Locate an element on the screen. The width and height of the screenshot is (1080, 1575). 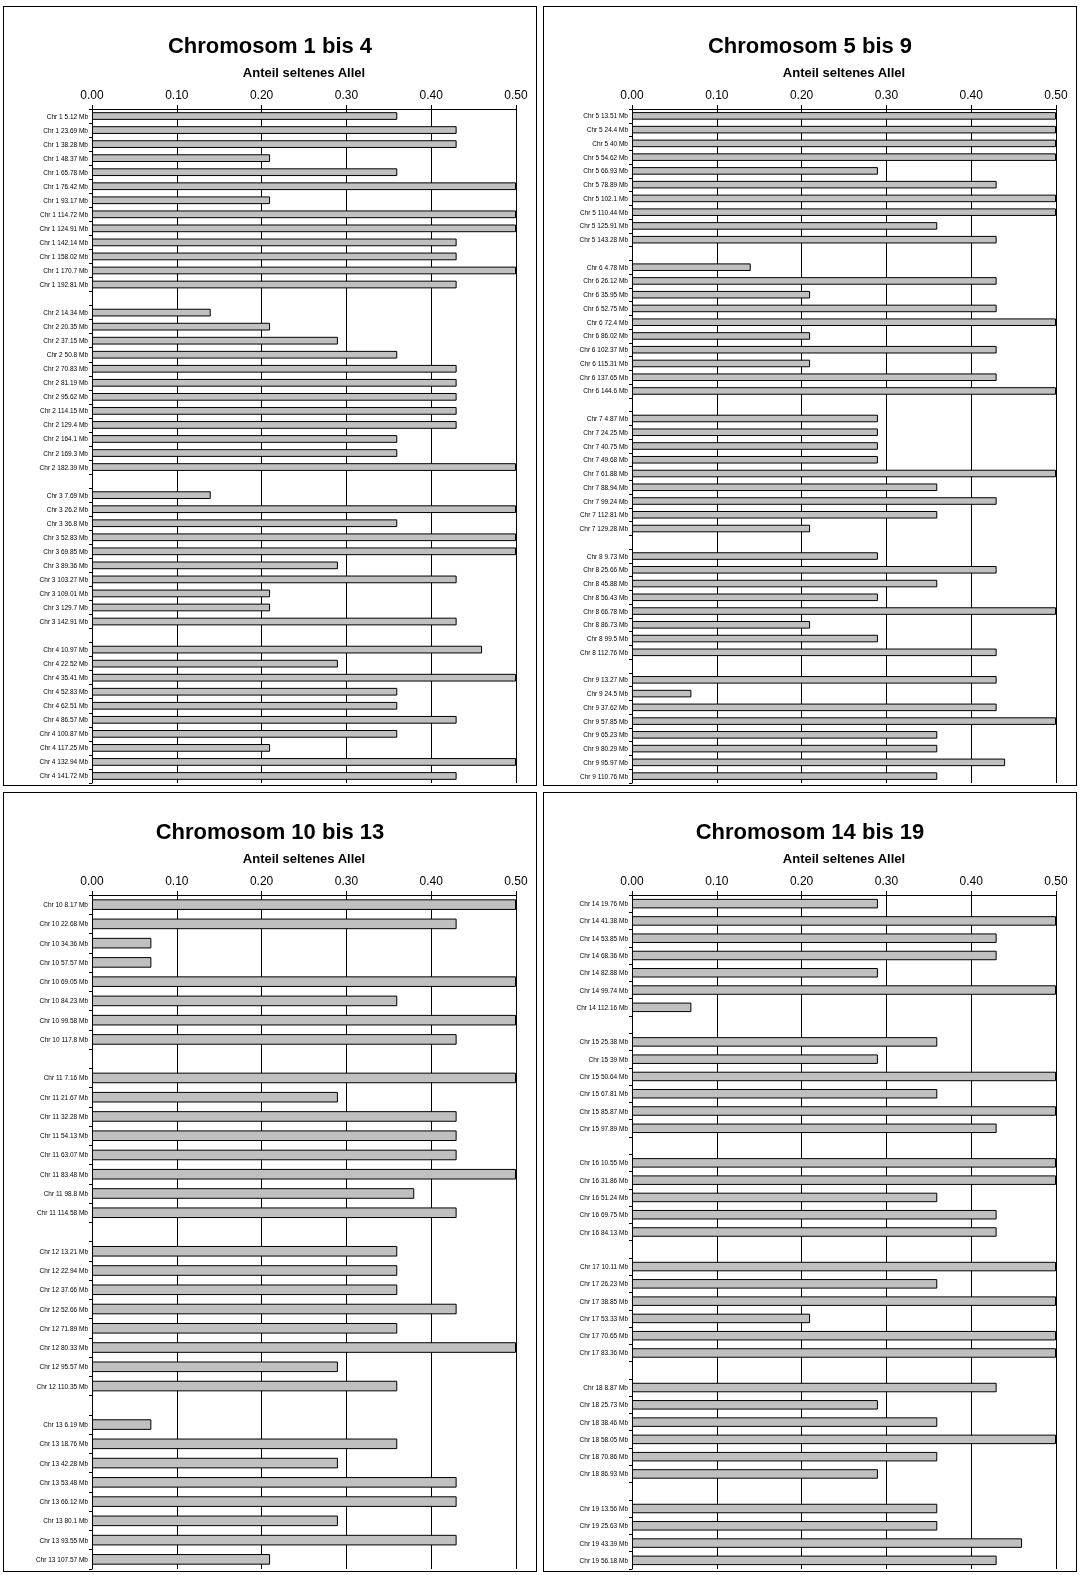
chart-title: Chromosom 5 bis 9 is located at coordinates (810, 45).